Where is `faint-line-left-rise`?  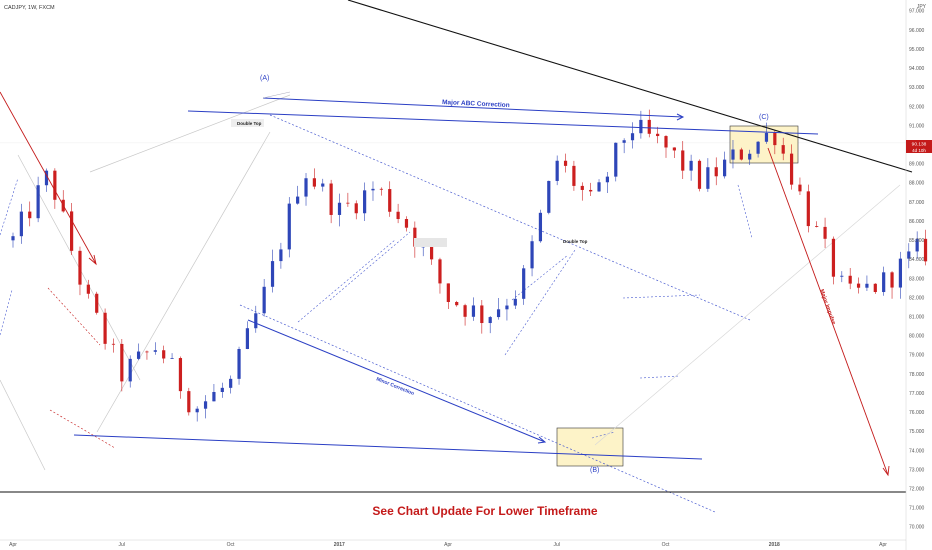
faint-line-left-rise is located at coordinates (183, 282).